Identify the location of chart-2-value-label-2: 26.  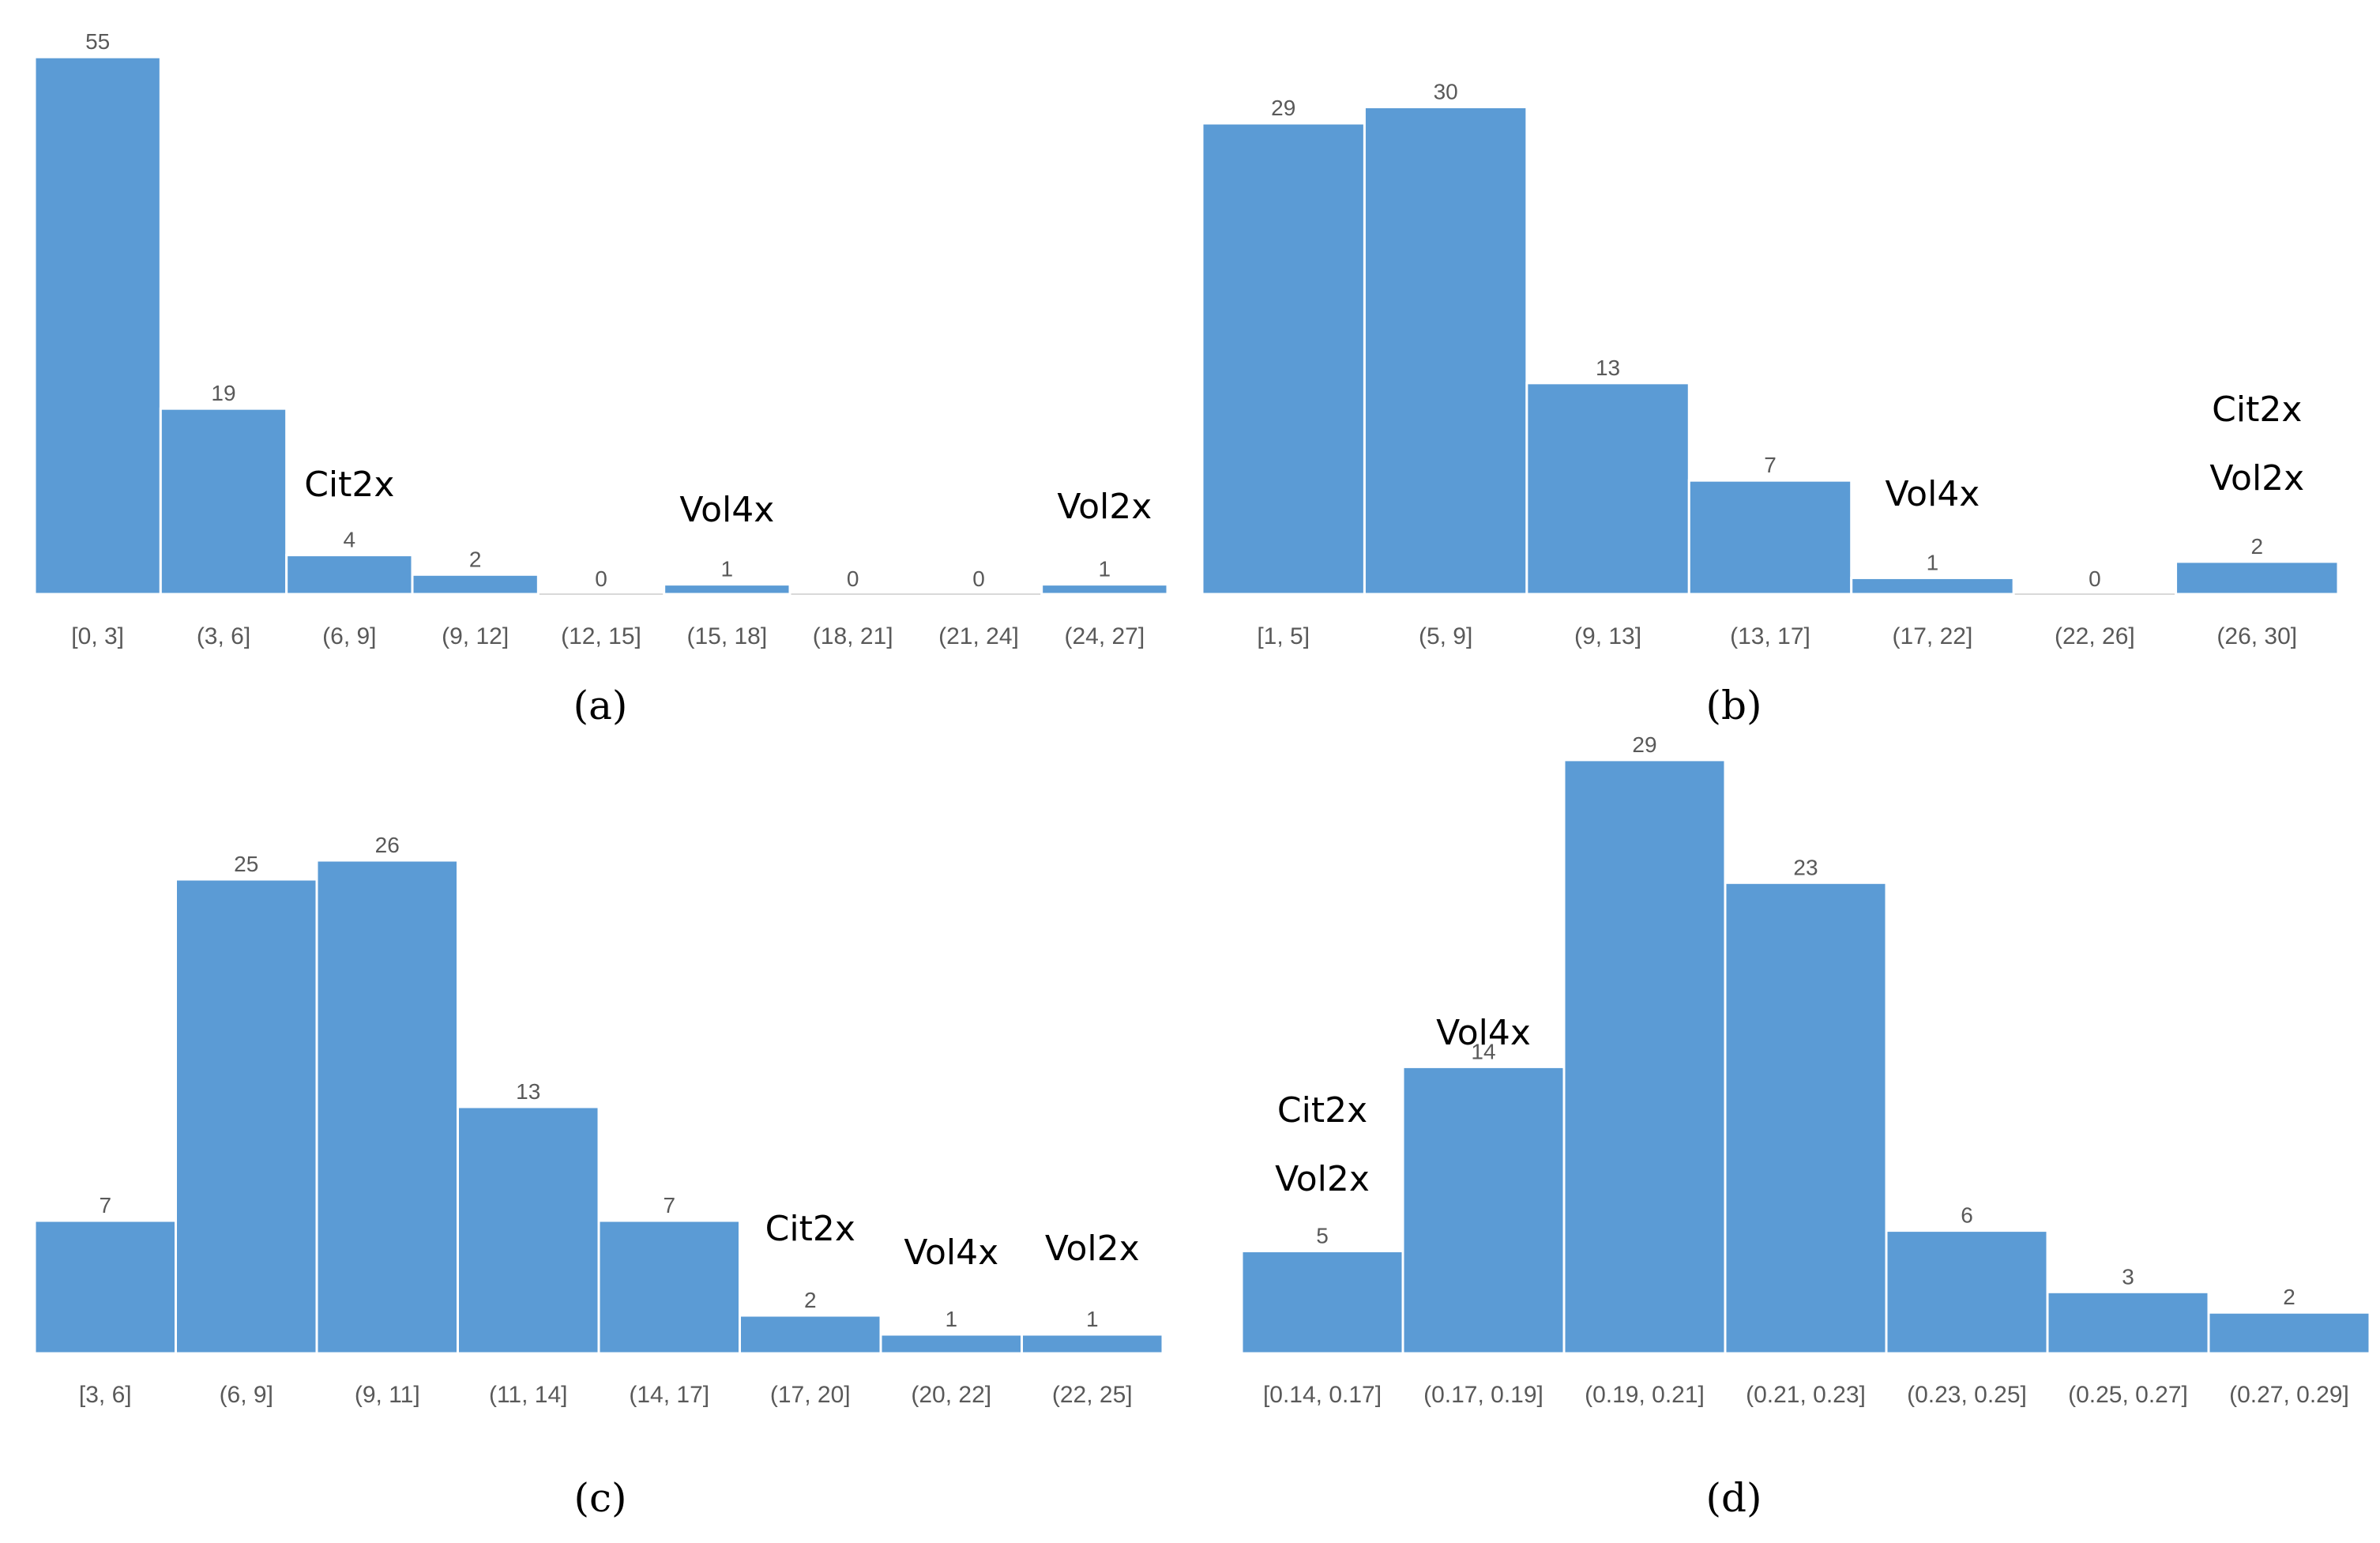
(387, 845).